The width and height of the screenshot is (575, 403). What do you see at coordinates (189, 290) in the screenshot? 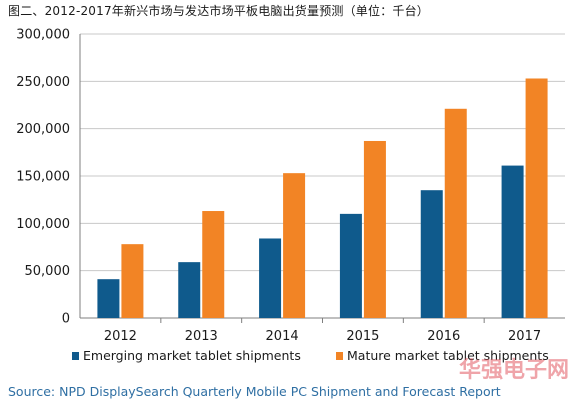
I see `bar-emerging-2013` at bounding box center [189, 290].